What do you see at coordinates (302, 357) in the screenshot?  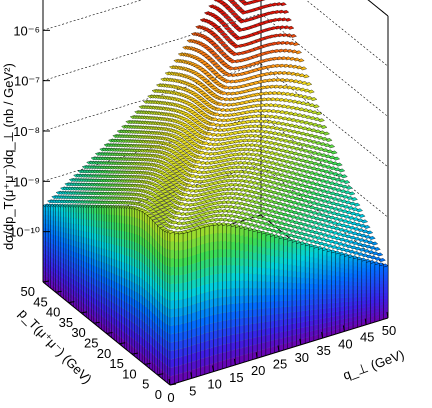 I see `x-tick-label: 30` at bounding box center [302, 357].